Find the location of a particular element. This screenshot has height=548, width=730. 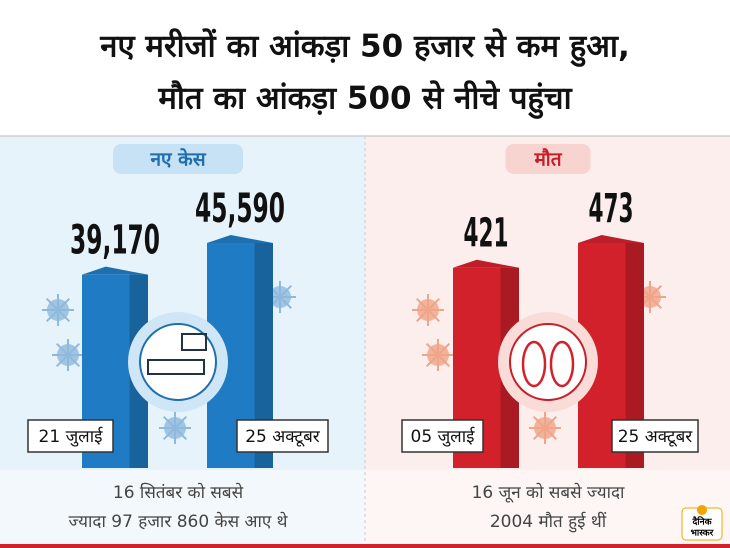

note: 16 जून को सबसे ज्यादा is located at coordinates (548, 492).